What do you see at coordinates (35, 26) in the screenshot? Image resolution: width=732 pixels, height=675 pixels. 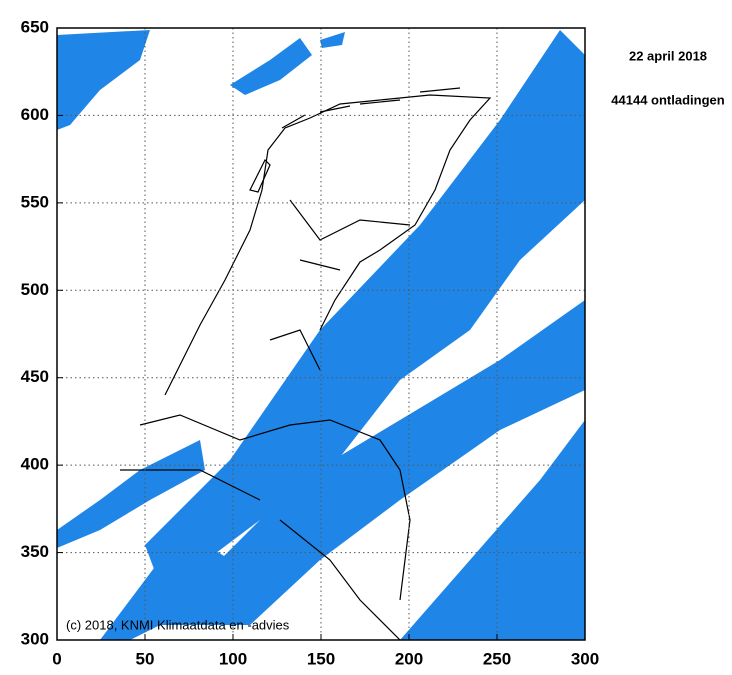 I see `y-tick-label: 650` at bounding box center [35, 26].